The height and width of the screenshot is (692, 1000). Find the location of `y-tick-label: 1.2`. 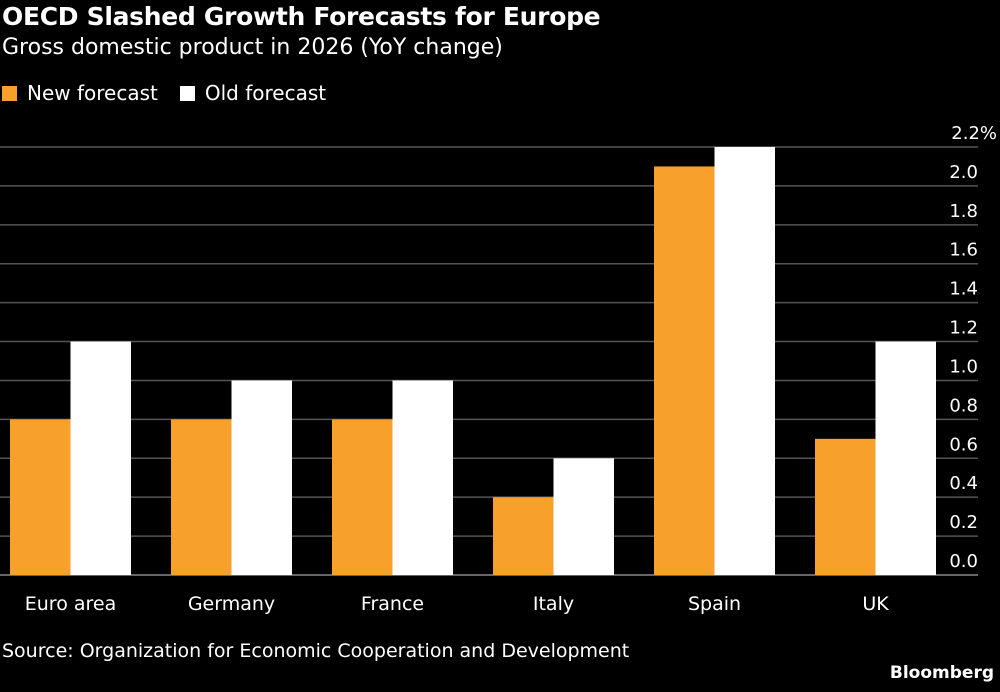

y-tick-label: 1.2 is located at coordinates (963, 328).